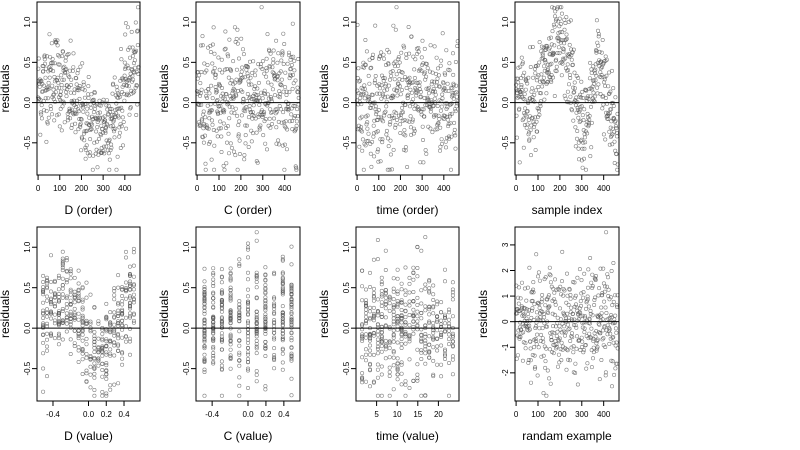 The width and height of the screenshot is (800, 450). What do you see at coordinates (124, 414) in the screenshot?
I see `x-tick-label: 0.4` at bounding box center [124, 414].